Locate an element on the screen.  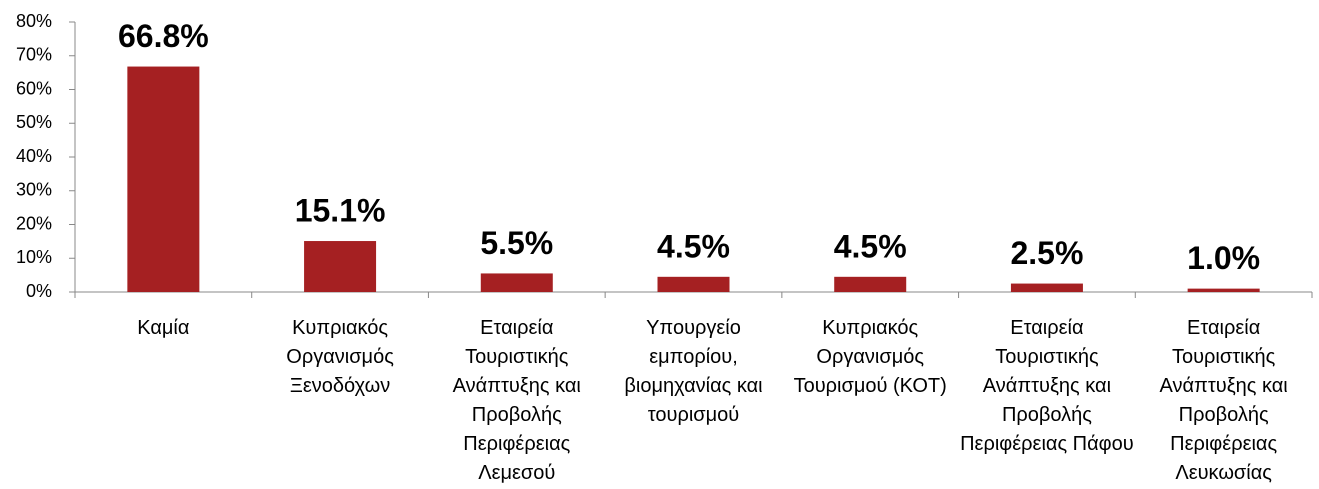
x-tick-label: Κυπριακός Οργανισμός Τουρισμού (ΚΟΤ) is located at coordinates (870, 357).